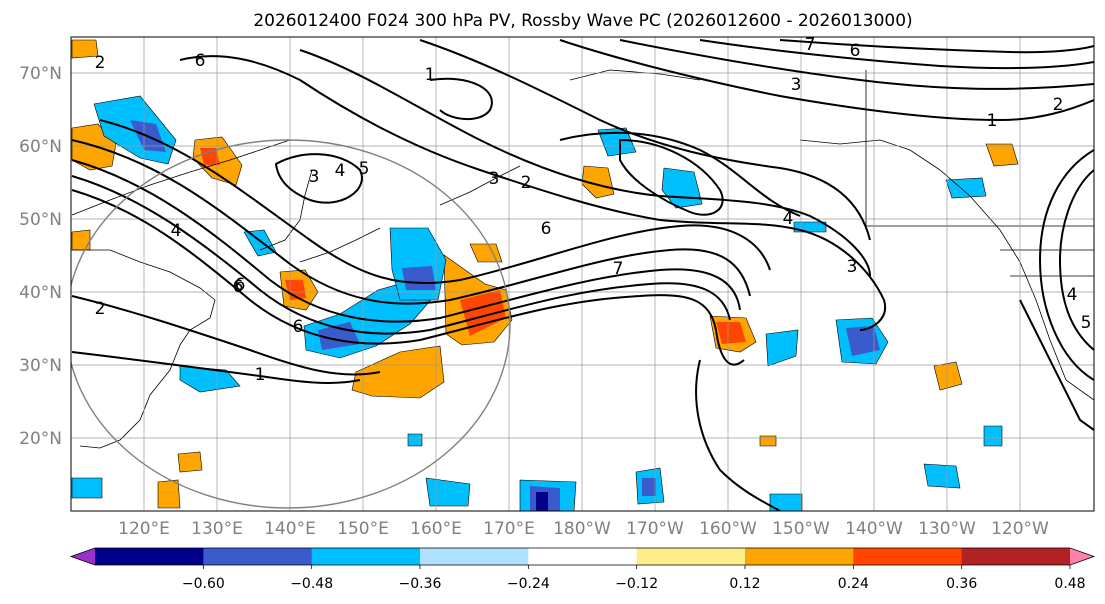 This screenshot has width=1105, height=604. I want to click on colorbar-tick-label: 0.12, so click(744, 584).